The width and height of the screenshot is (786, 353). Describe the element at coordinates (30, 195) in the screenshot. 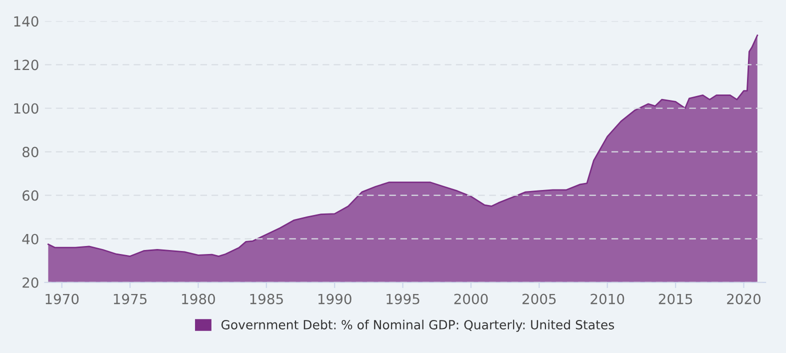

I see `y-tick-label: 60` at that location.